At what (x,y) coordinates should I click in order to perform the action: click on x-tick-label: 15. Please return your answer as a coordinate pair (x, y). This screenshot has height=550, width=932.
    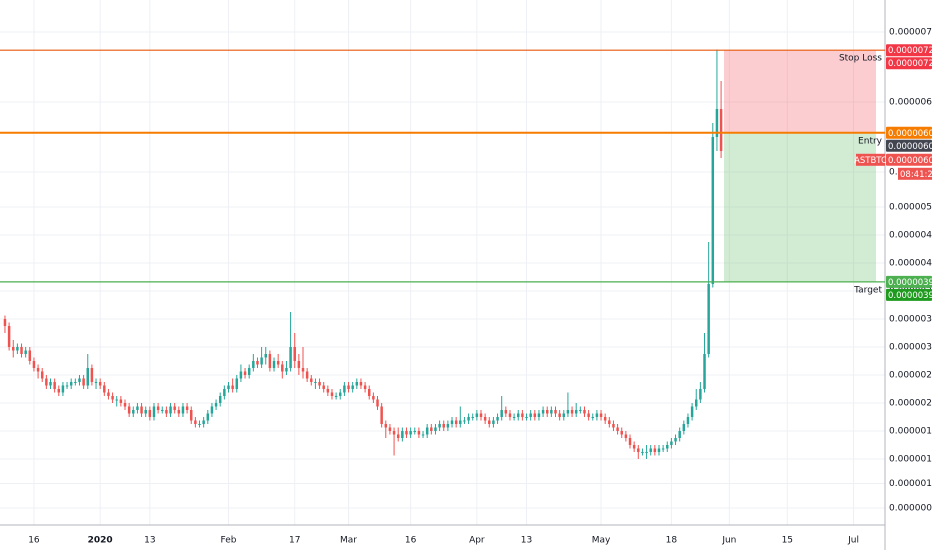
    Looking at the image, I should click on (787, 541).